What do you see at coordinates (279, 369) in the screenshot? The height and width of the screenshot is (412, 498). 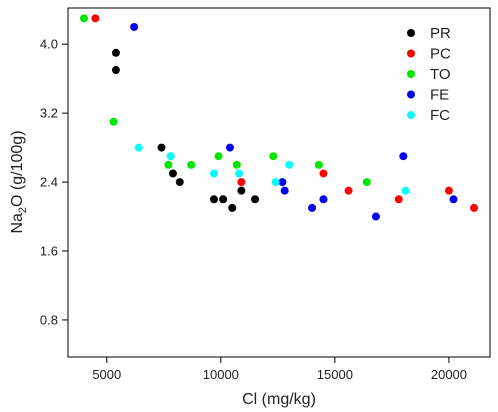 I see `x-axis-ticks: 5000 10000 15000 20000` at bounding box center [279, 369].